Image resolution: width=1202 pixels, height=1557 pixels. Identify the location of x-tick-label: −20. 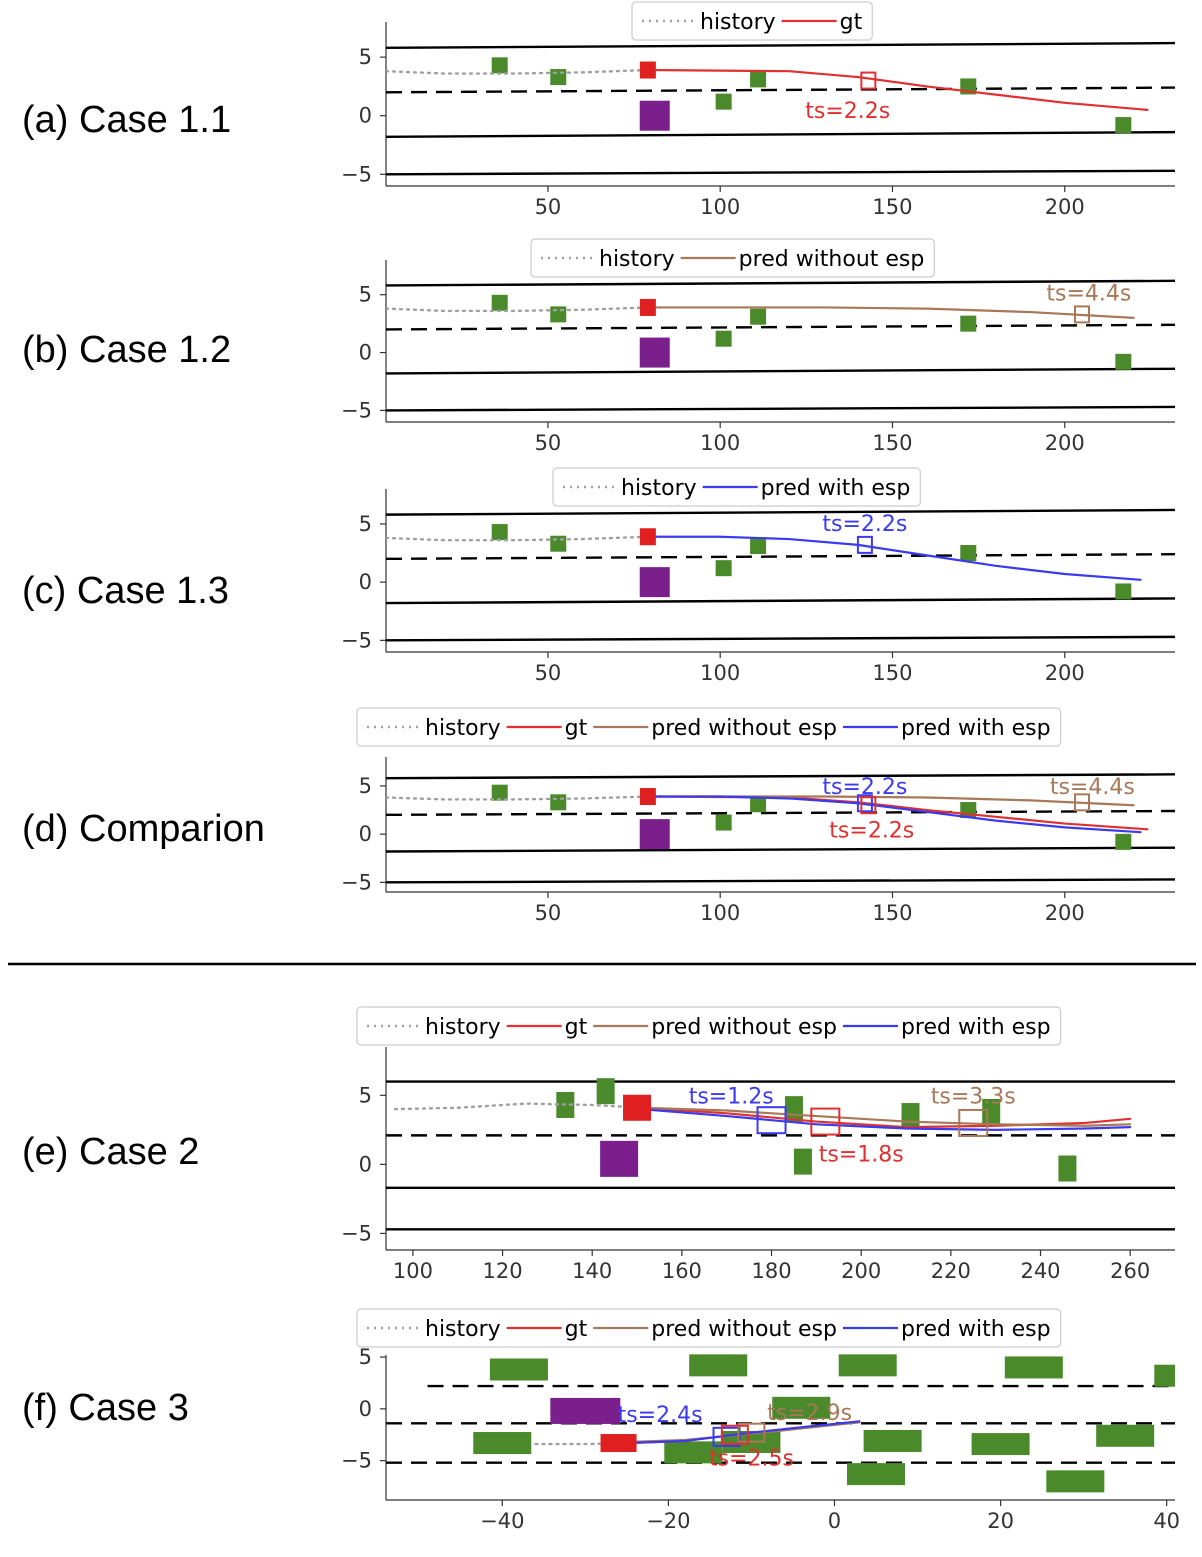
(668, 1521).